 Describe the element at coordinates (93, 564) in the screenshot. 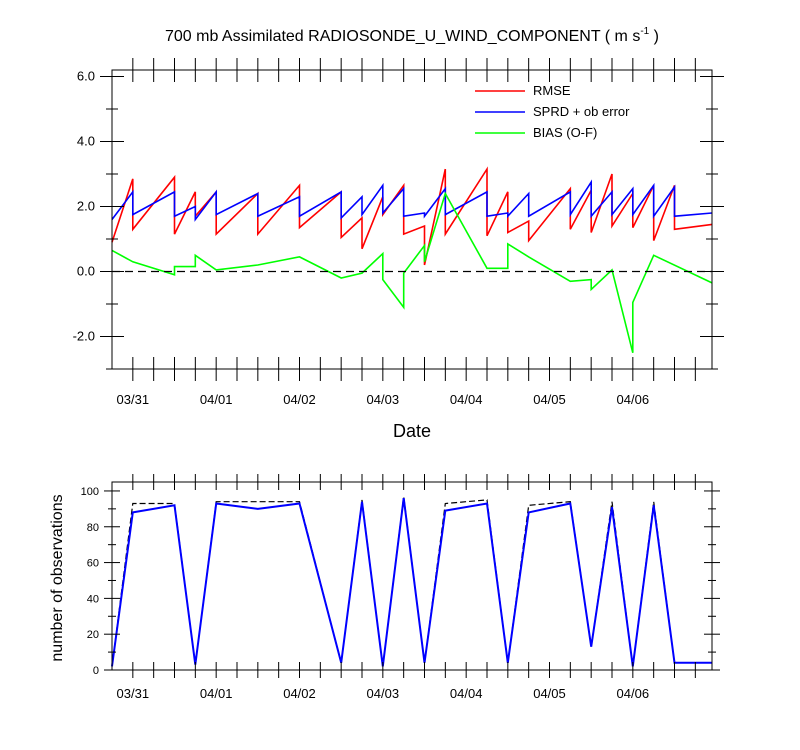

I see `y-tick-label: 60` at that location.